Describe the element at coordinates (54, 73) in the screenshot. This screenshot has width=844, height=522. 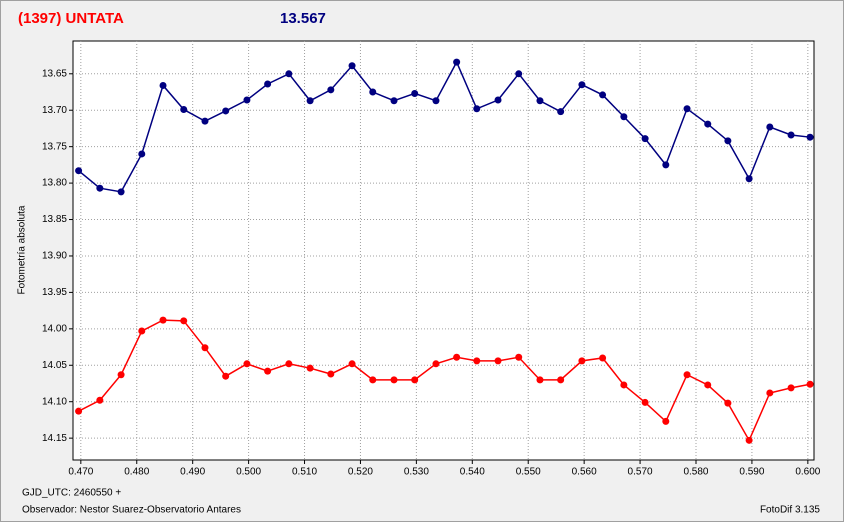
I see `y-tick-label: 13.65` at that location.